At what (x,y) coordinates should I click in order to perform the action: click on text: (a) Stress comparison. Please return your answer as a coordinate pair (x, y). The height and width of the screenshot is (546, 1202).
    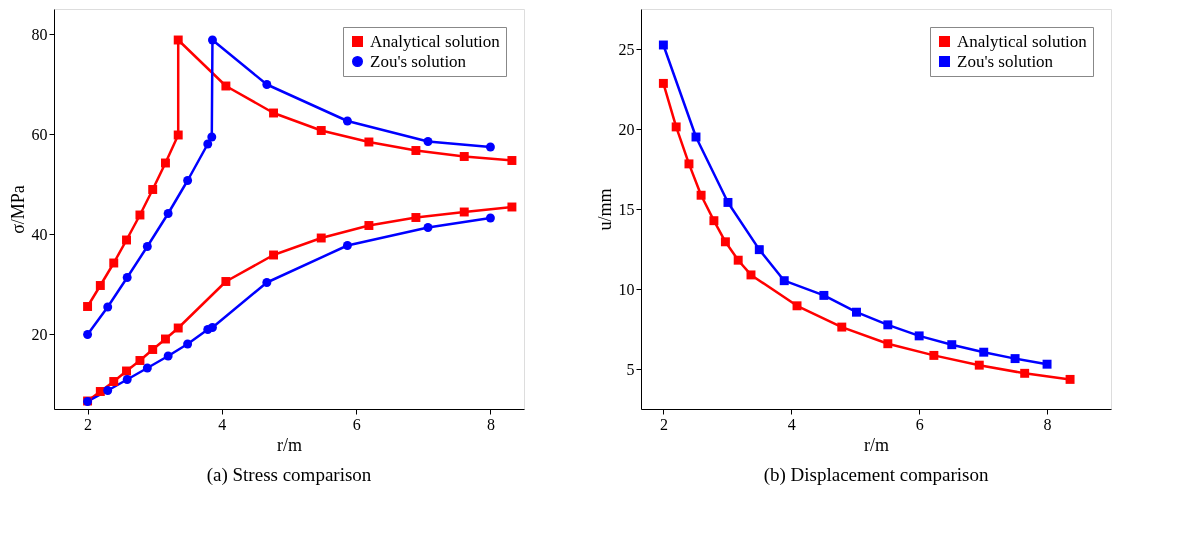
    Looking at the image, I should click on (289, 475).